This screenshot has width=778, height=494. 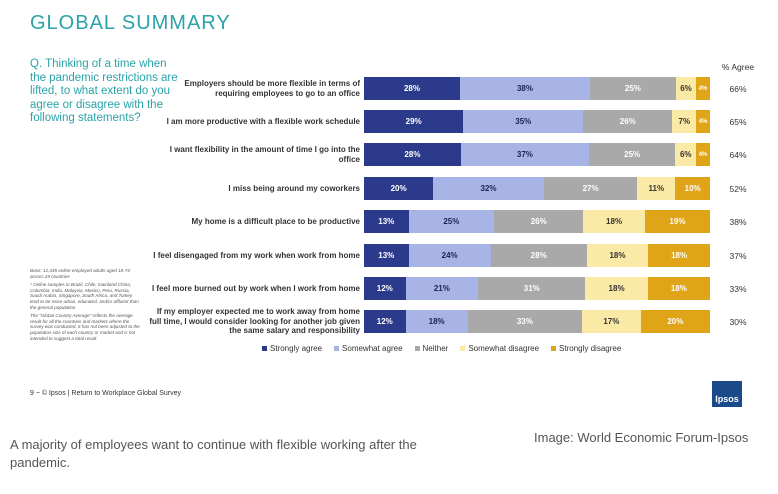 I want to click on bar-segment: 31%, so click(x=532, y=288).